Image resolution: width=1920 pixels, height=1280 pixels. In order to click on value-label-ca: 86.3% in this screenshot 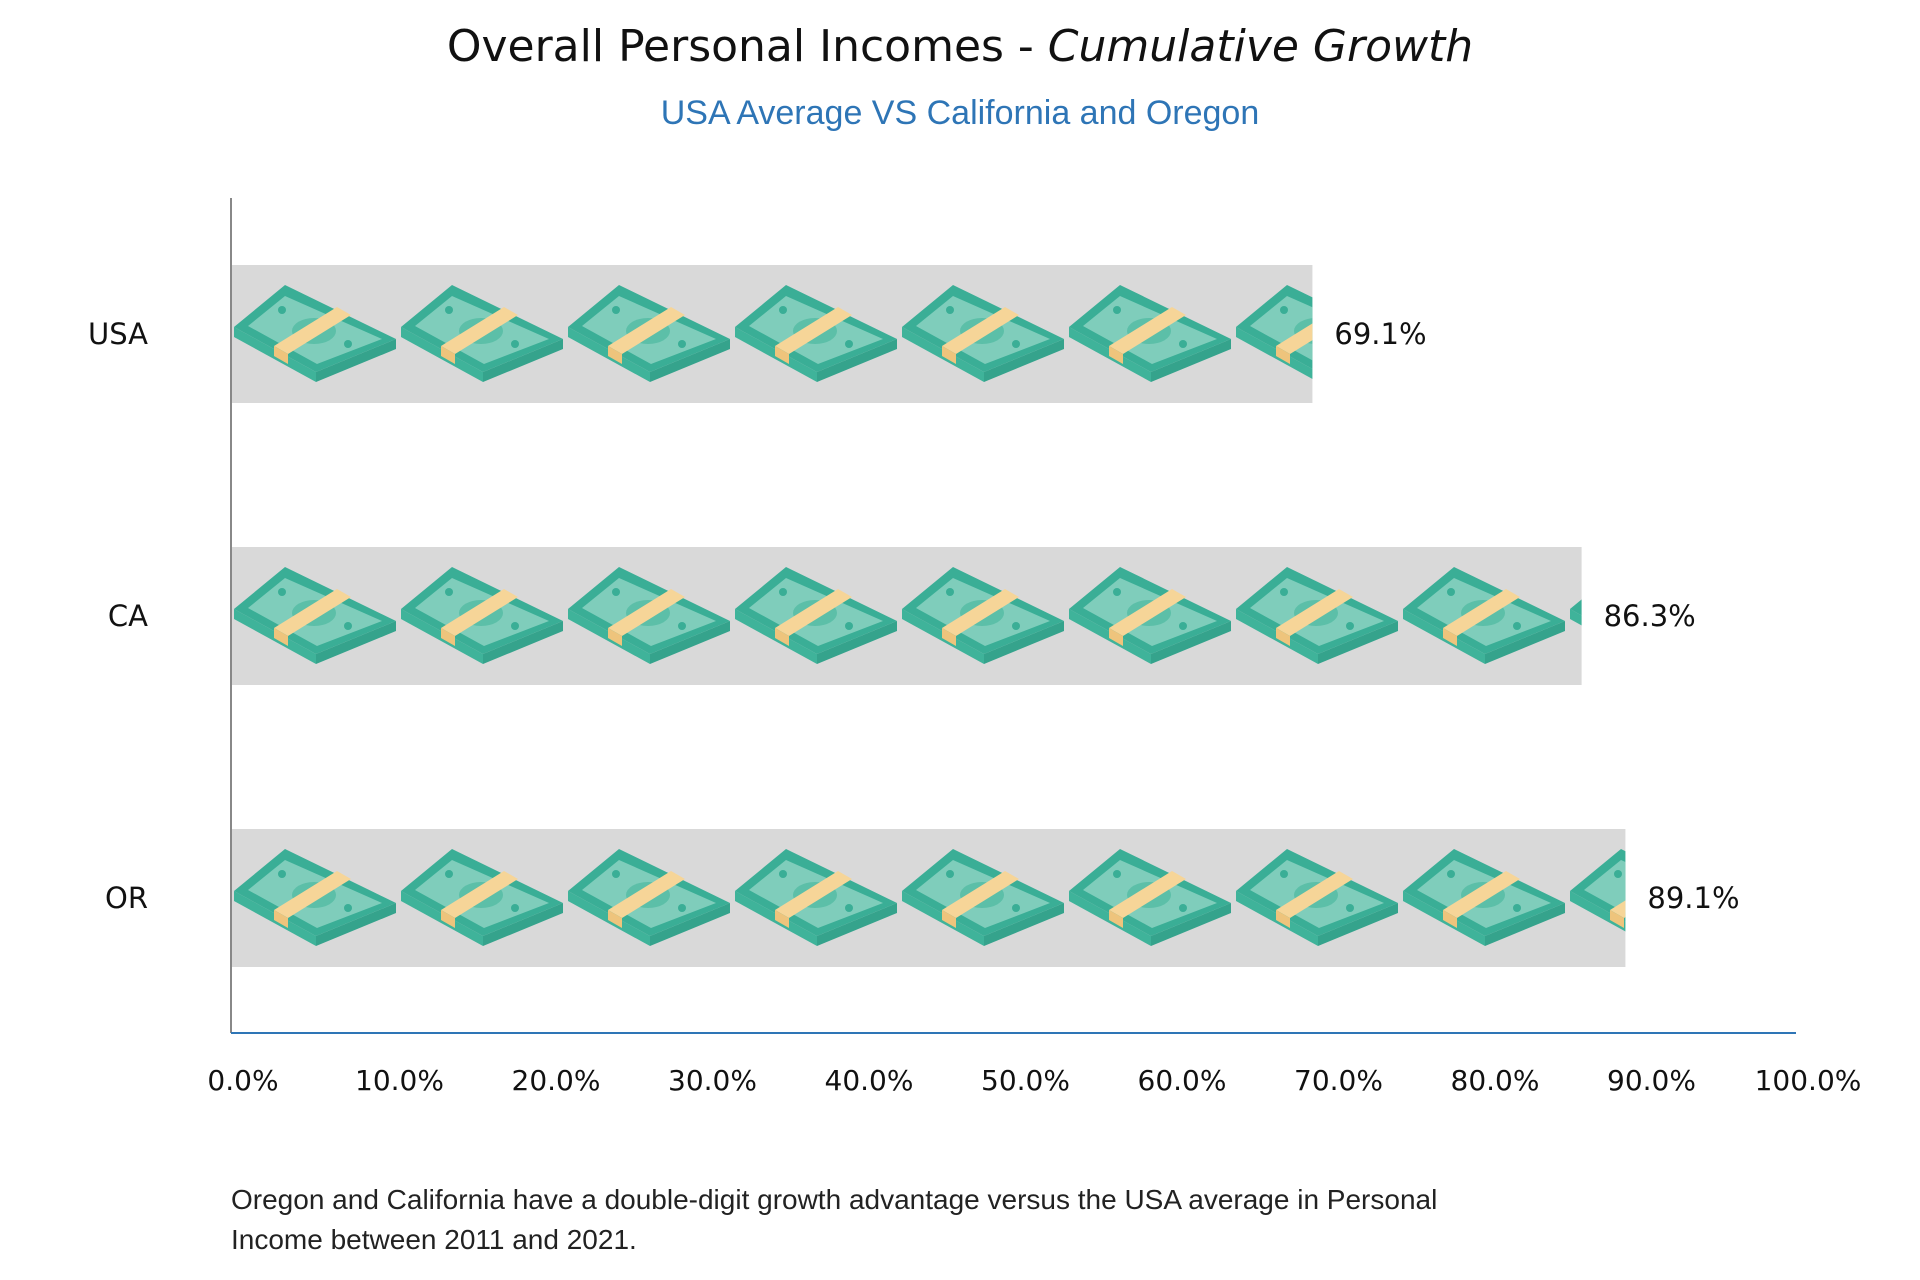, I will do `click(1650, 616)`.